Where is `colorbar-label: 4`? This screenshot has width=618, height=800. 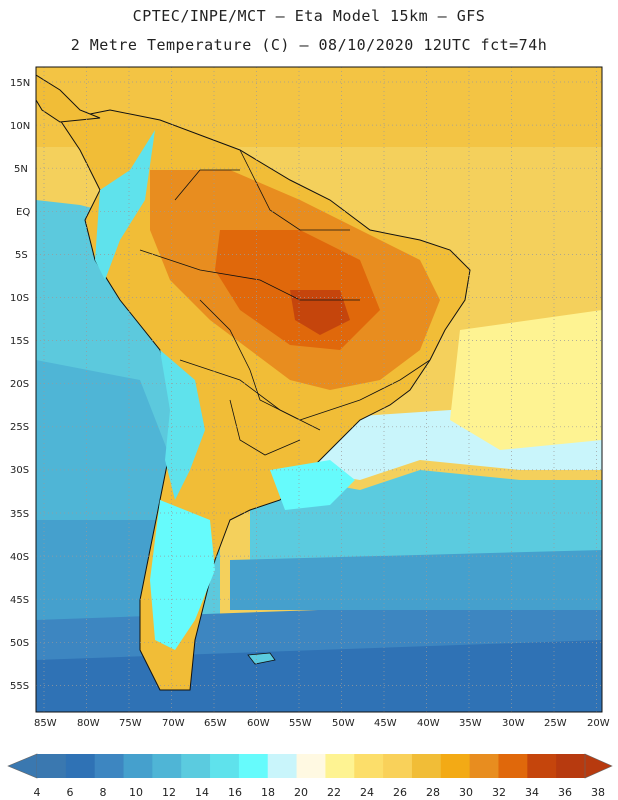
colorbar-label: 4 is located at coordinates (37, 792).